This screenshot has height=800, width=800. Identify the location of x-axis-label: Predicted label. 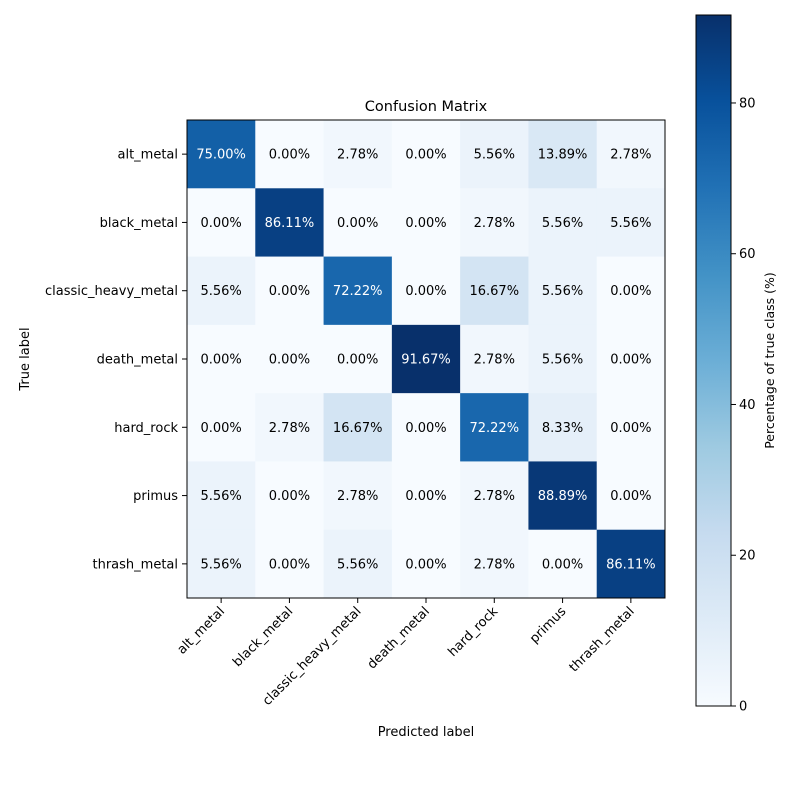
(426, 732).